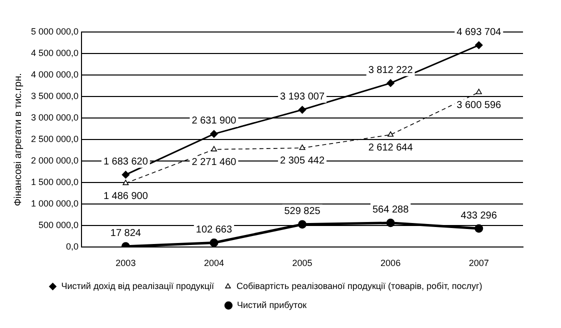 Image resolution: width=561 pixels, height=328 pixels. Describe the element at coordinates (55, 75) in the screenshot. I see `y-tick-label: 4 000 000,0` at that location.